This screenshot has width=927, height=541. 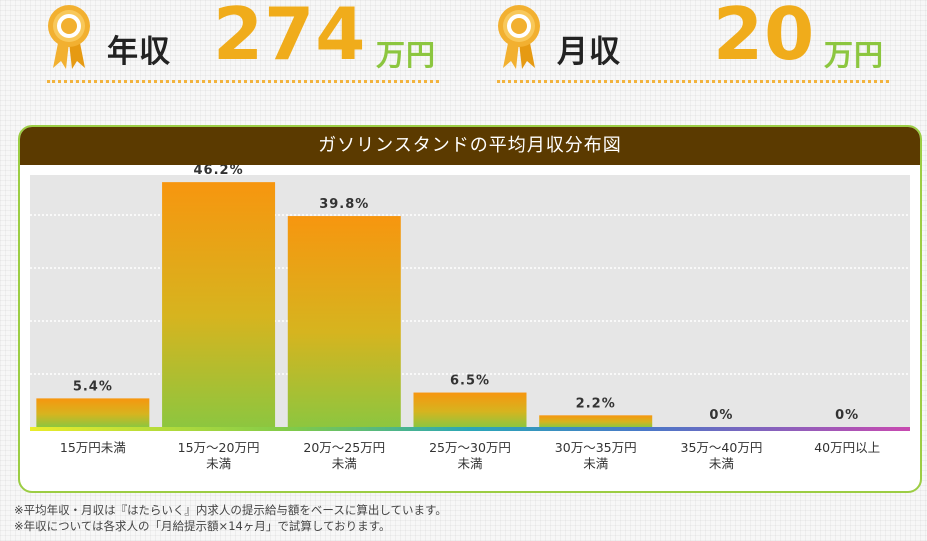 What do you see at coordinates (470, 429) in the screenshot?
I see `axis-baseline` at bounding box center [470, 429].